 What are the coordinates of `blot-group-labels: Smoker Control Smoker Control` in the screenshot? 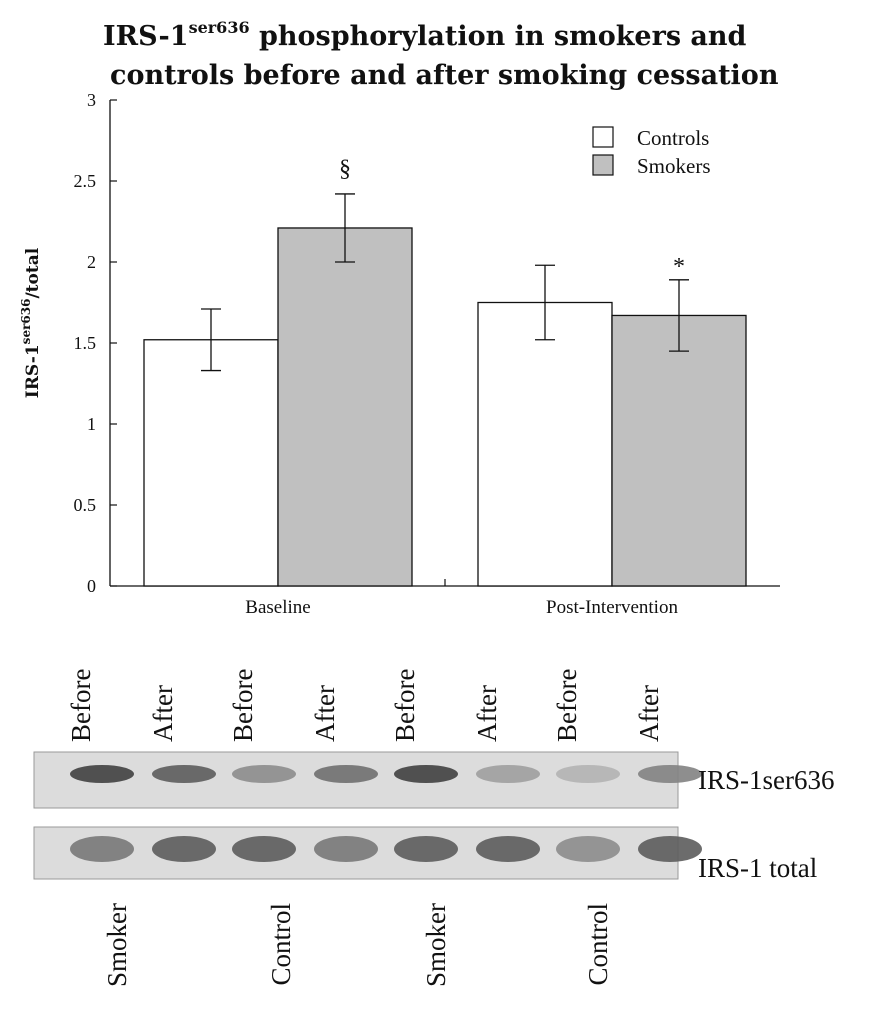 It's located at (357, 945).